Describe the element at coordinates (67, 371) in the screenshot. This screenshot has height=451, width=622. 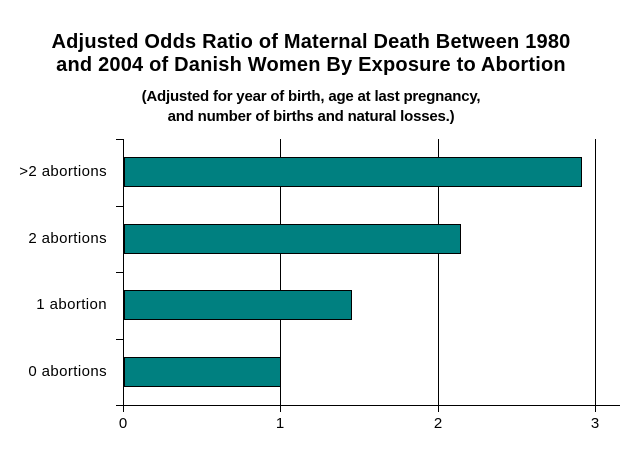
I see `category-label: 0 abortions` at that location.